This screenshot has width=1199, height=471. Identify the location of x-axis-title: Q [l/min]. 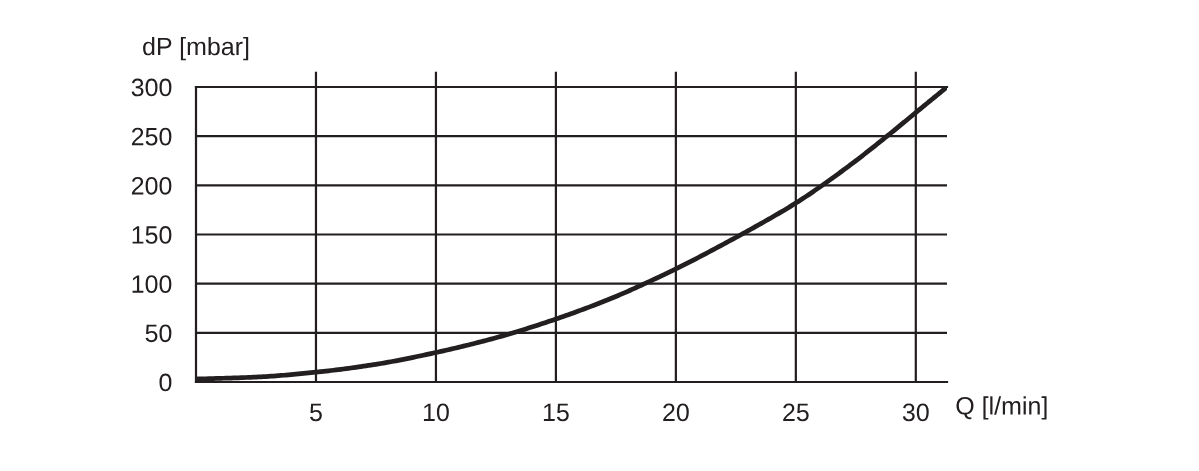
(1001, 408).